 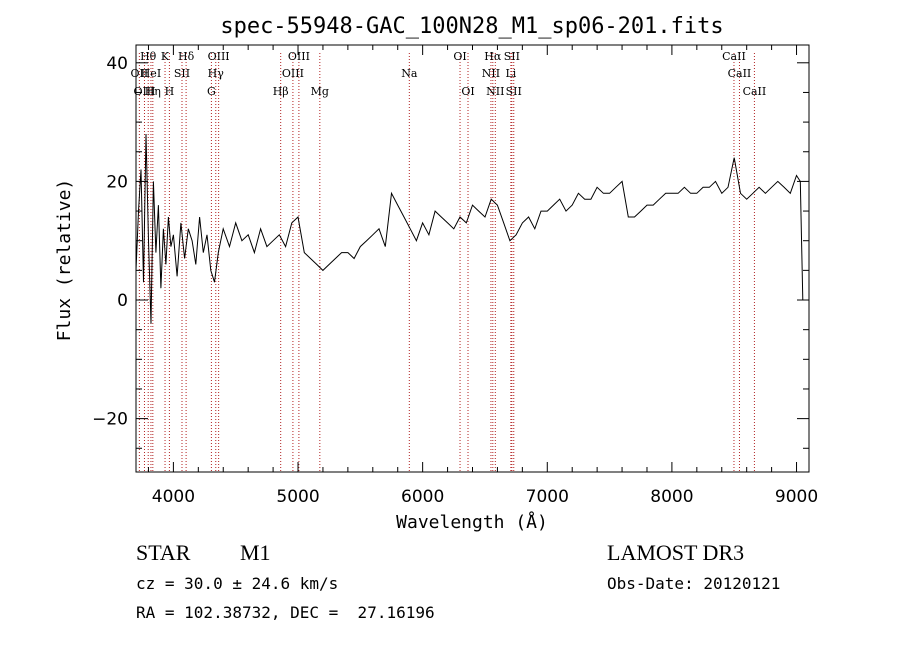 I want to click on line-label-22: Li, so click(x=510, y=73).